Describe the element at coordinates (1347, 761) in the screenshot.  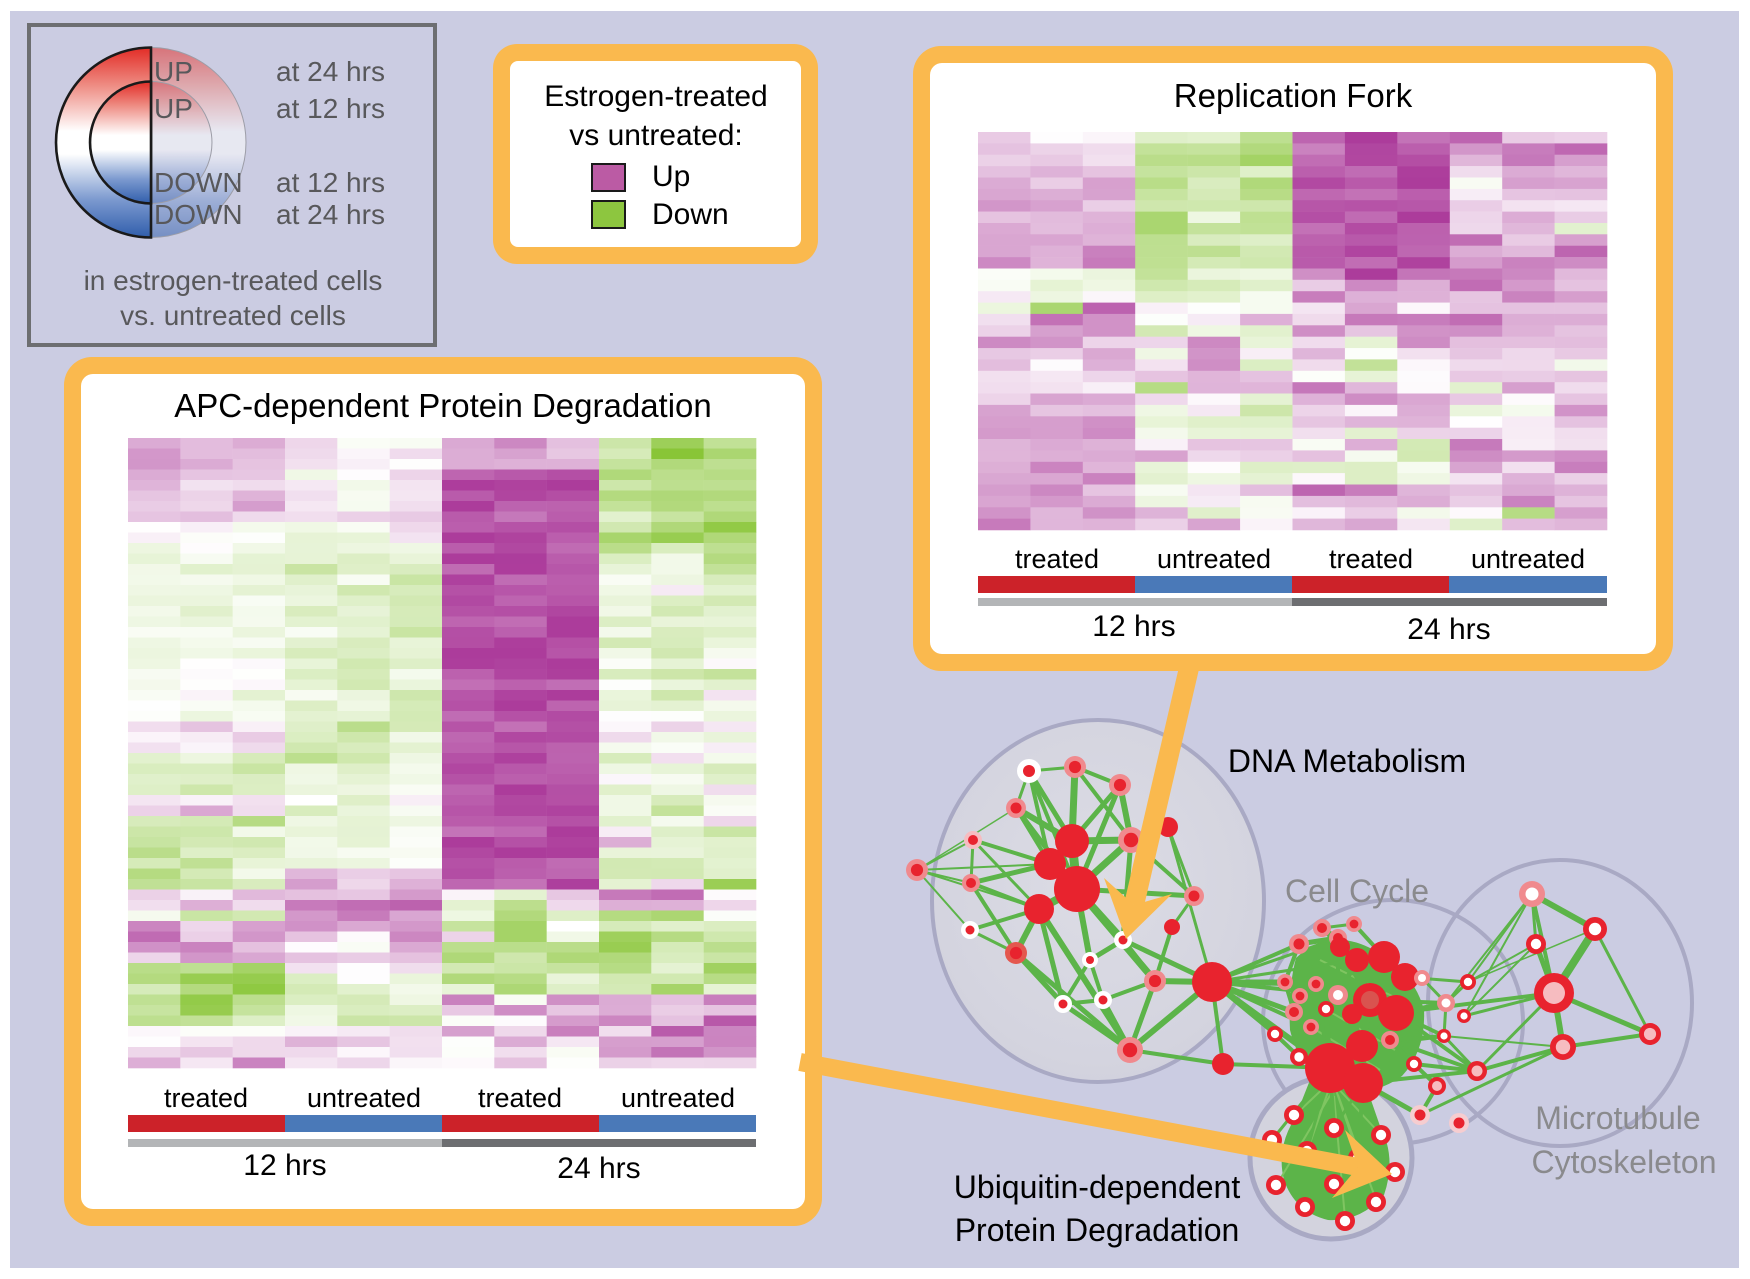
I see `svg-text: DNA Metabolism` at that location.